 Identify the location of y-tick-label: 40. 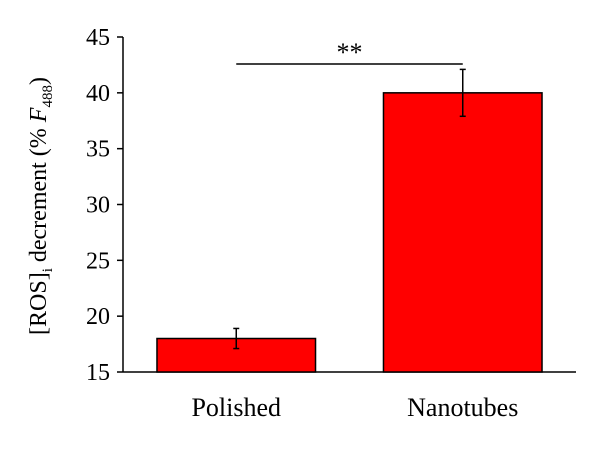
(98, 94).